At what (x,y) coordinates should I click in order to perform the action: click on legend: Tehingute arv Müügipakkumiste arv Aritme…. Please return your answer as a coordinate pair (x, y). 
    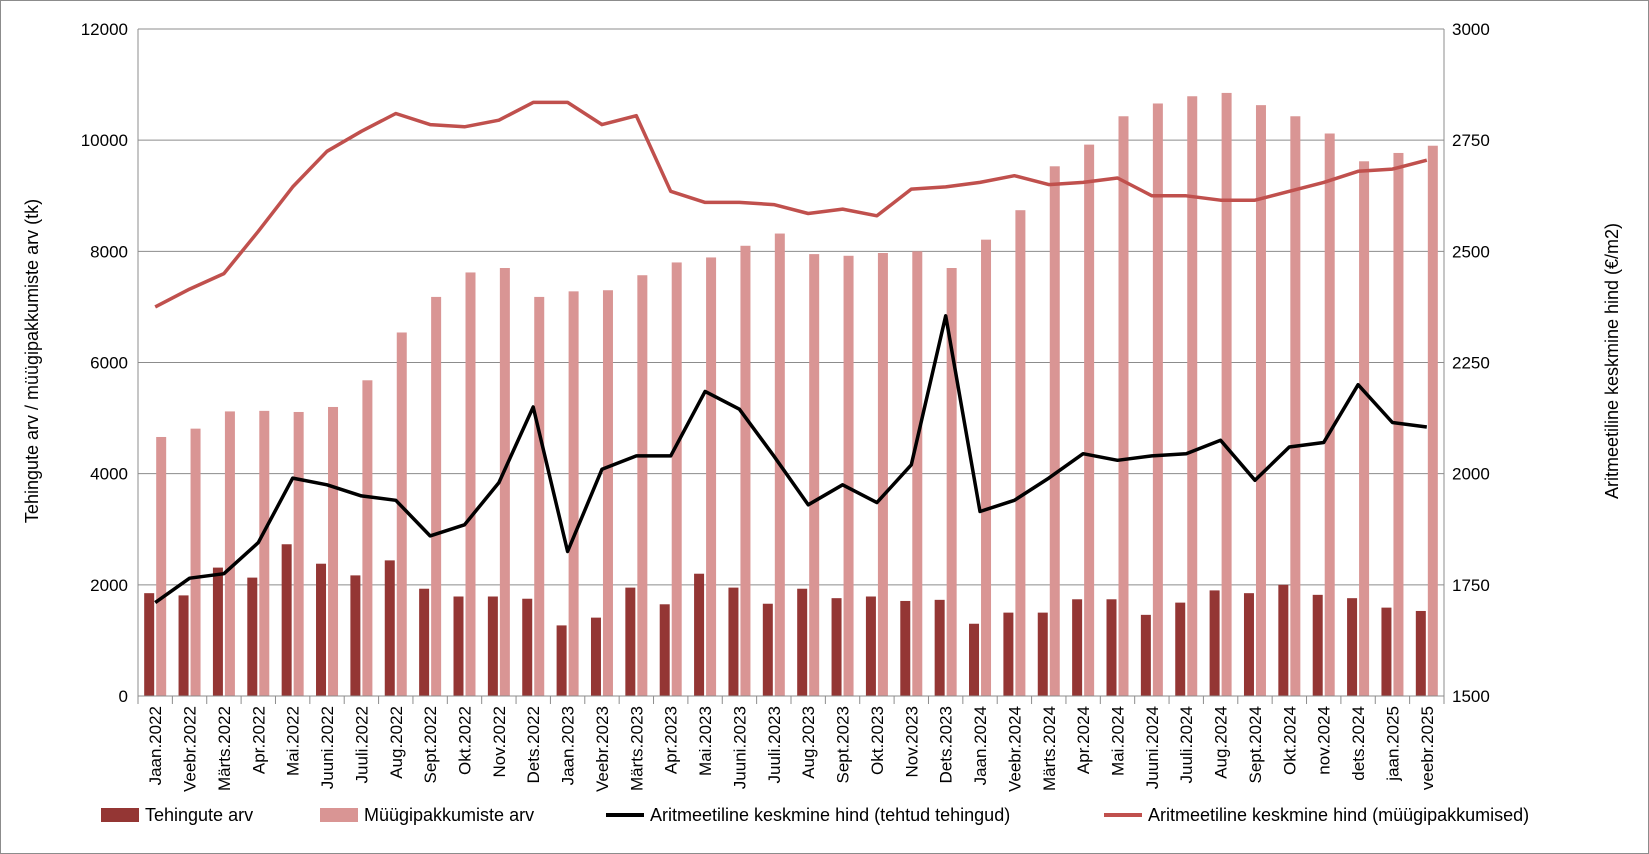
    Looking at the image, I should click on (824, 815).